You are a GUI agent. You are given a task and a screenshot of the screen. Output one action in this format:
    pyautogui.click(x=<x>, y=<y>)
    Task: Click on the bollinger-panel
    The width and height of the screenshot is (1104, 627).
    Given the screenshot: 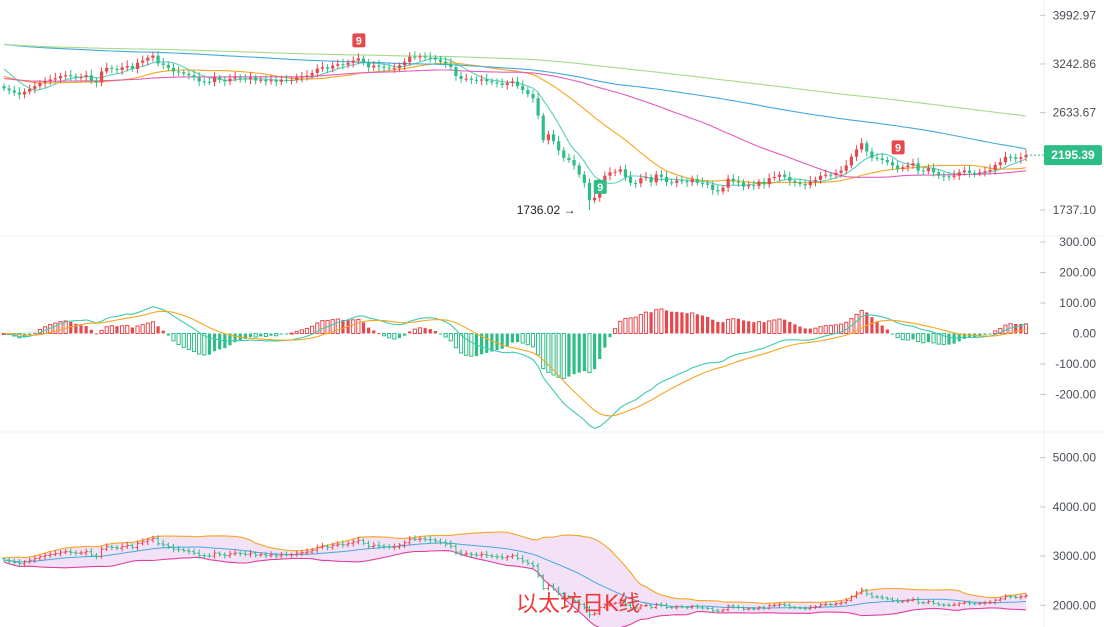 What is the action you would take?
    pyautogui.click(x=515, y=579)
    